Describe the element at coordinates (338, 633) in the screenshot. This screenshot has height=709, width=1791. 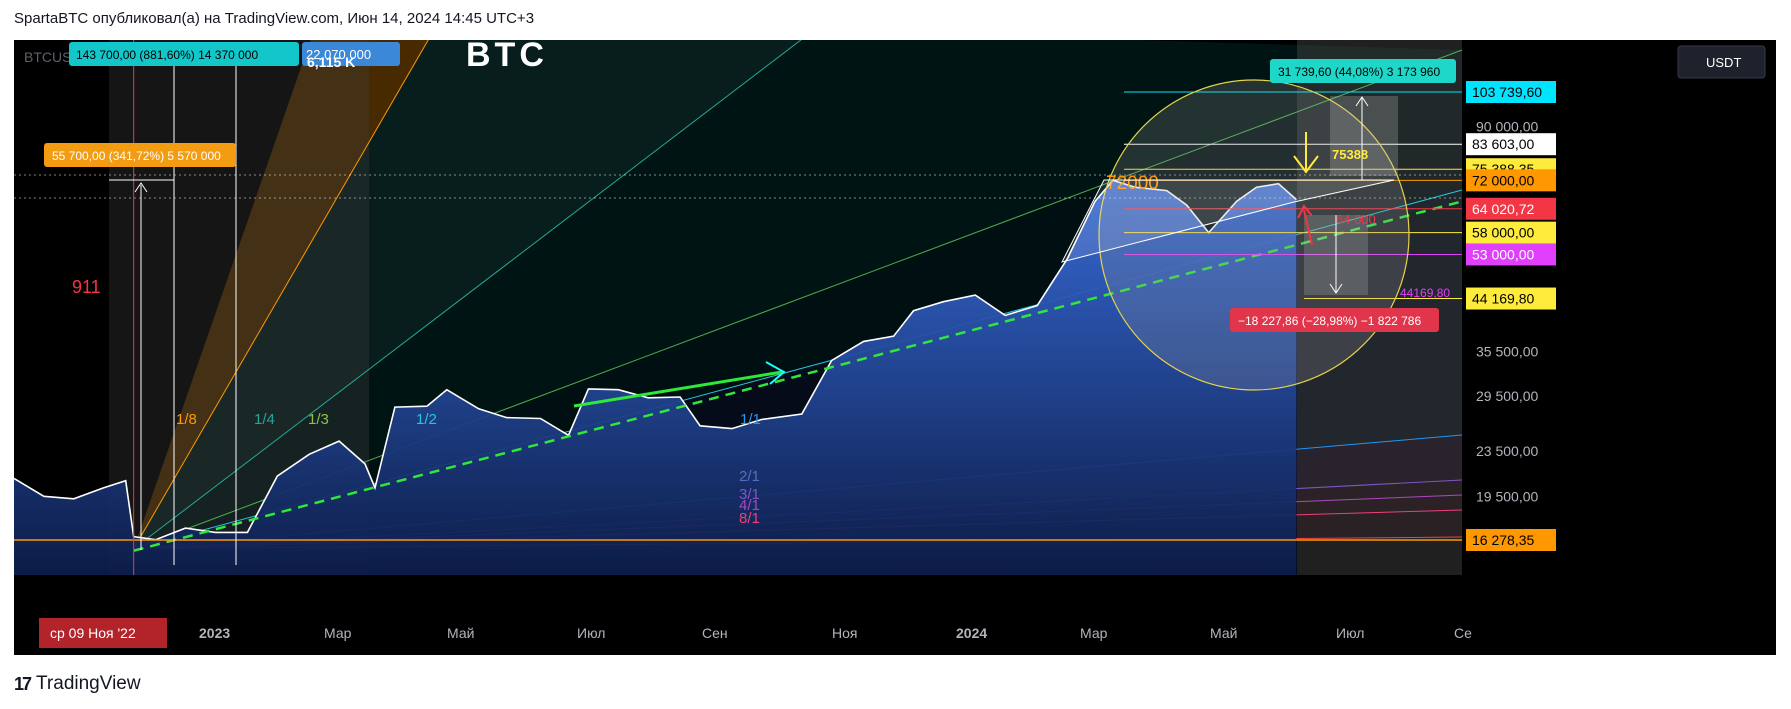
I see `x-tick-2: Мар` at that location.